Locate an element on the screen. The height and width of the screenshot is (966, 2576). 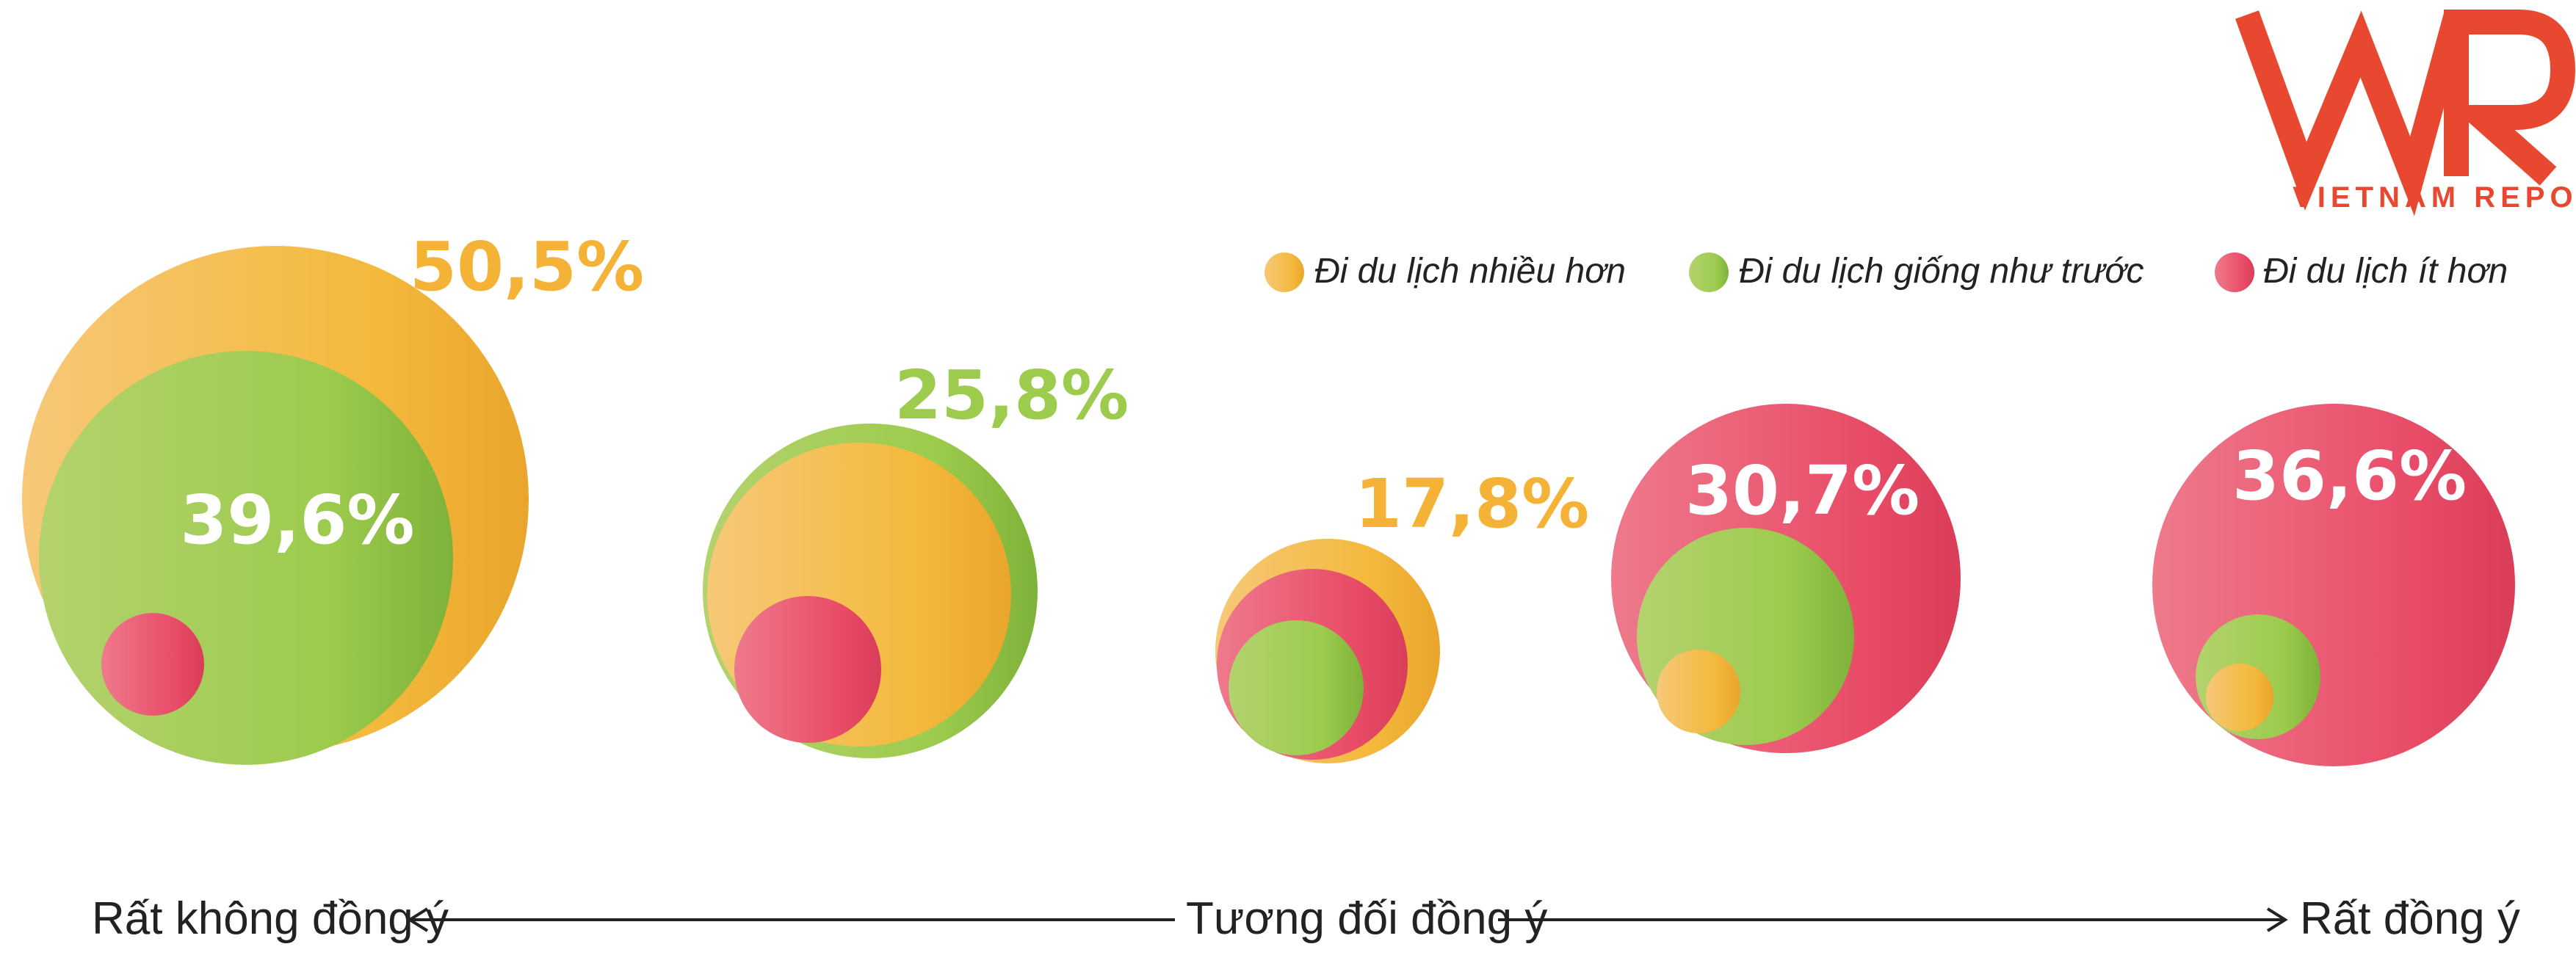
legend-item-more: Đi du lịch nhiều hơn is located at coordinates (1445, 272).